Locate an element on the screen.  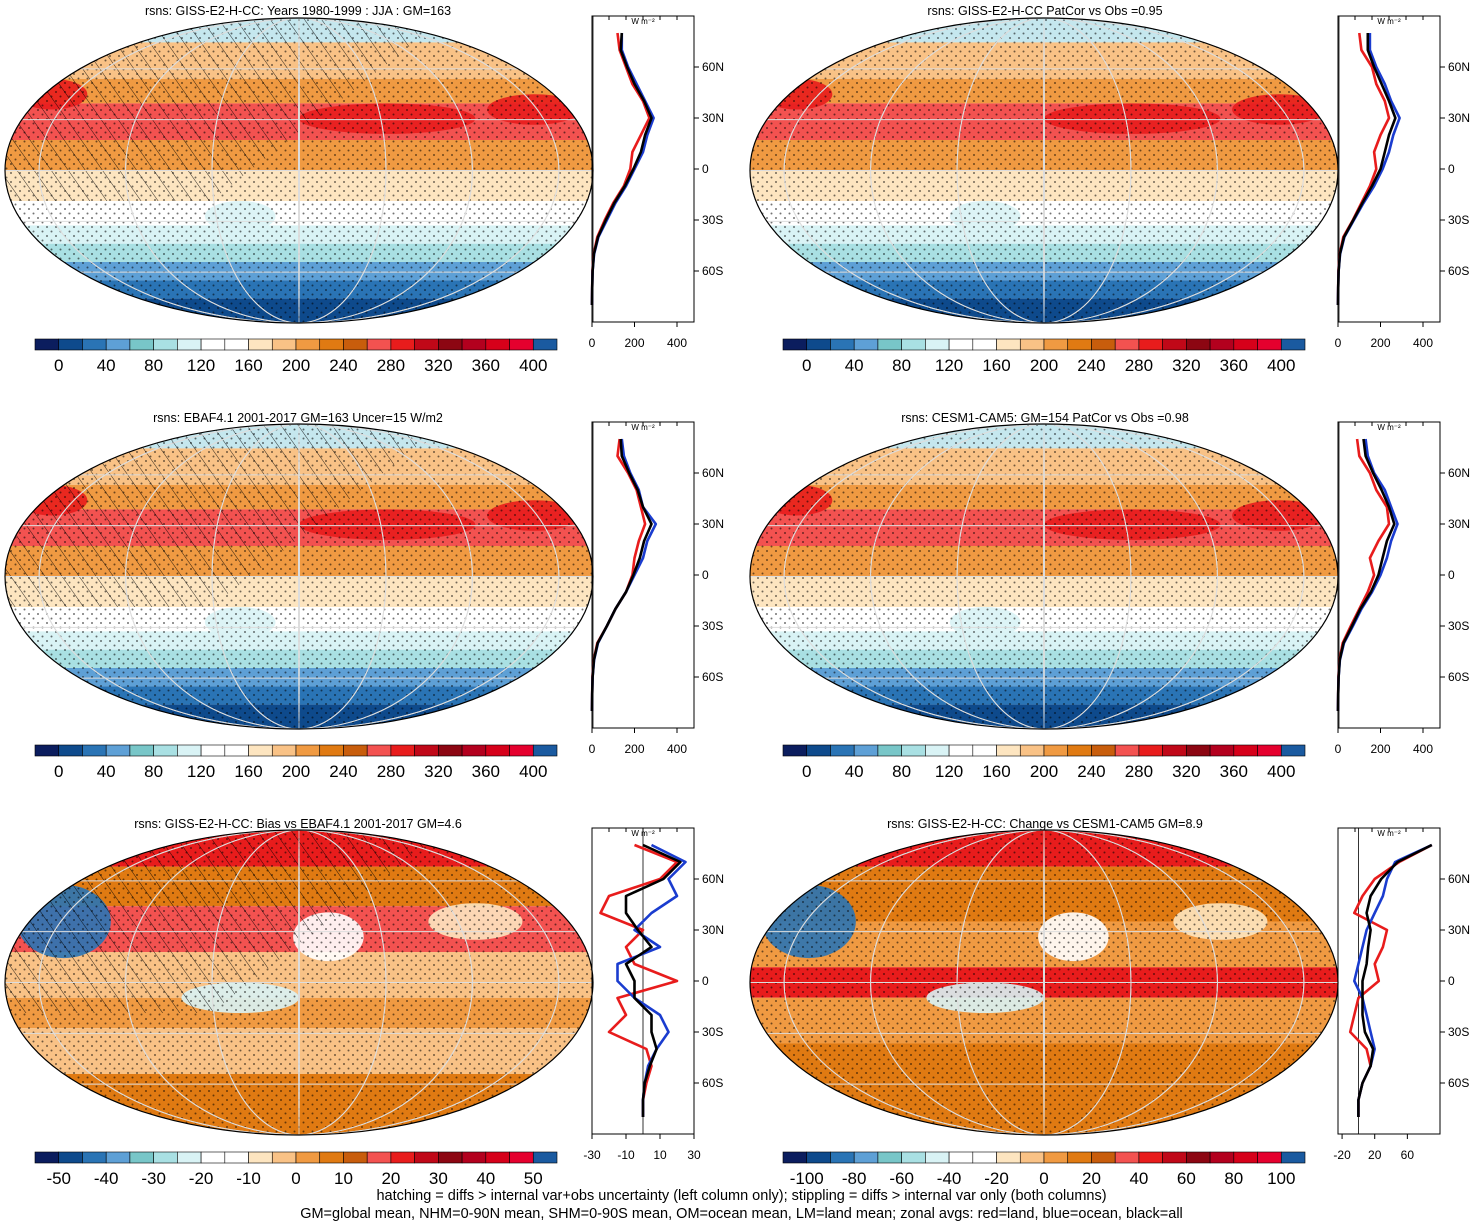
colorbar-label: -60 is located at coordinates (901, 1178).